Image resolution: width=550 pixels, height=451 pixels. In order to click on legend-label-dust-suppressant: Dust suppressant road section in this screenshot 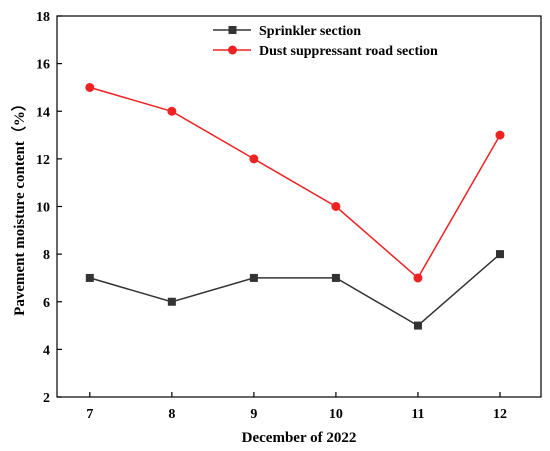, I will do `click(348, 51)`.